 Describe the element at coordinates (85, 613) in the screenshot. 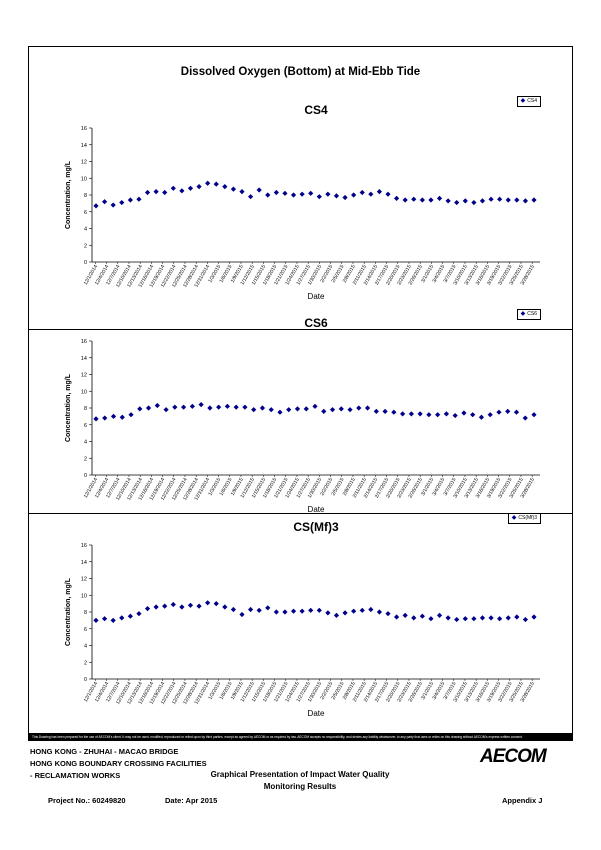

I see `y-tick-label: 8` at that location.